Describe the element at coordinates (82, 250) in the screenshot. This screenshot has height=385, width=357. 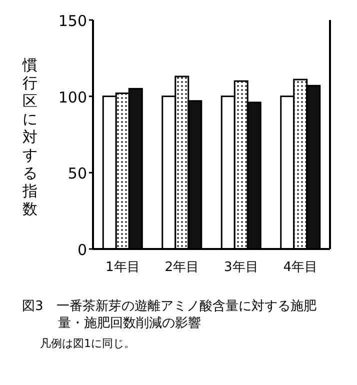
I see `y-tick-label: 0` at that location.